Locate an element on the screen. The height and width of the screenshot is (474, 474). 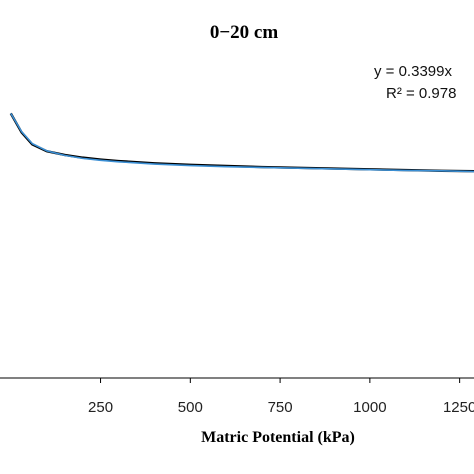
series-group is located at coordinates (241, 142).